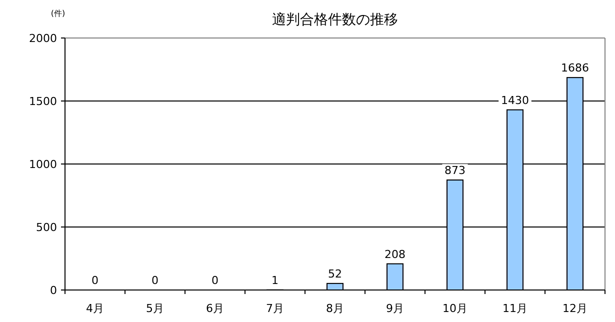 The height and width of the screenshot is (322, 615). Describe the element at coordinates (275, 308) in the screenshot. I see `x-tick-label: 7月` at that location.